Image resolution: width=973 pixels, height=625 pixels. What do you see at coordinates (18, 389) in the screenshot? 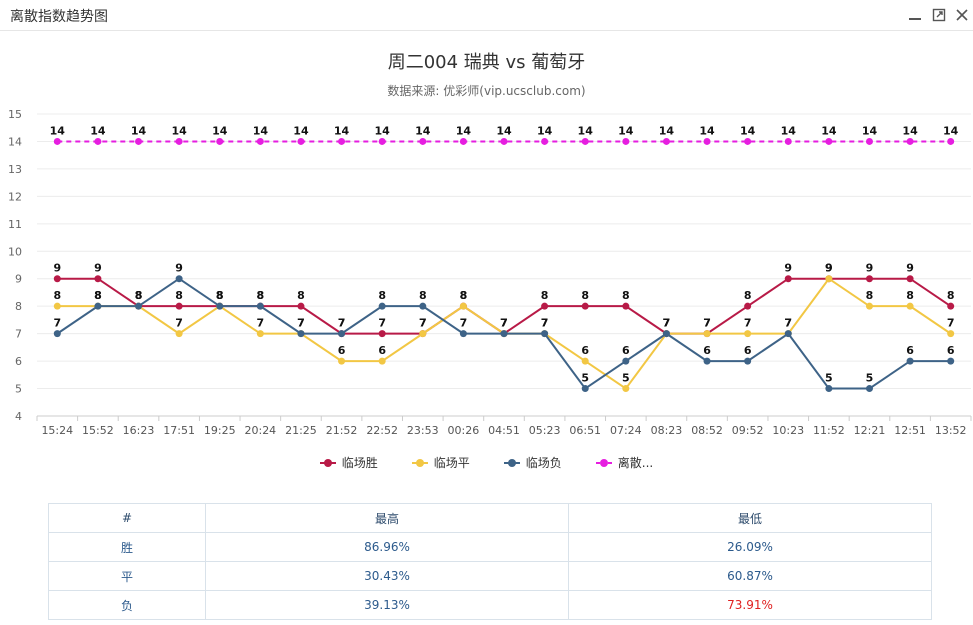
I see `y-tick-label: 5` at bounding box center [18, 389].